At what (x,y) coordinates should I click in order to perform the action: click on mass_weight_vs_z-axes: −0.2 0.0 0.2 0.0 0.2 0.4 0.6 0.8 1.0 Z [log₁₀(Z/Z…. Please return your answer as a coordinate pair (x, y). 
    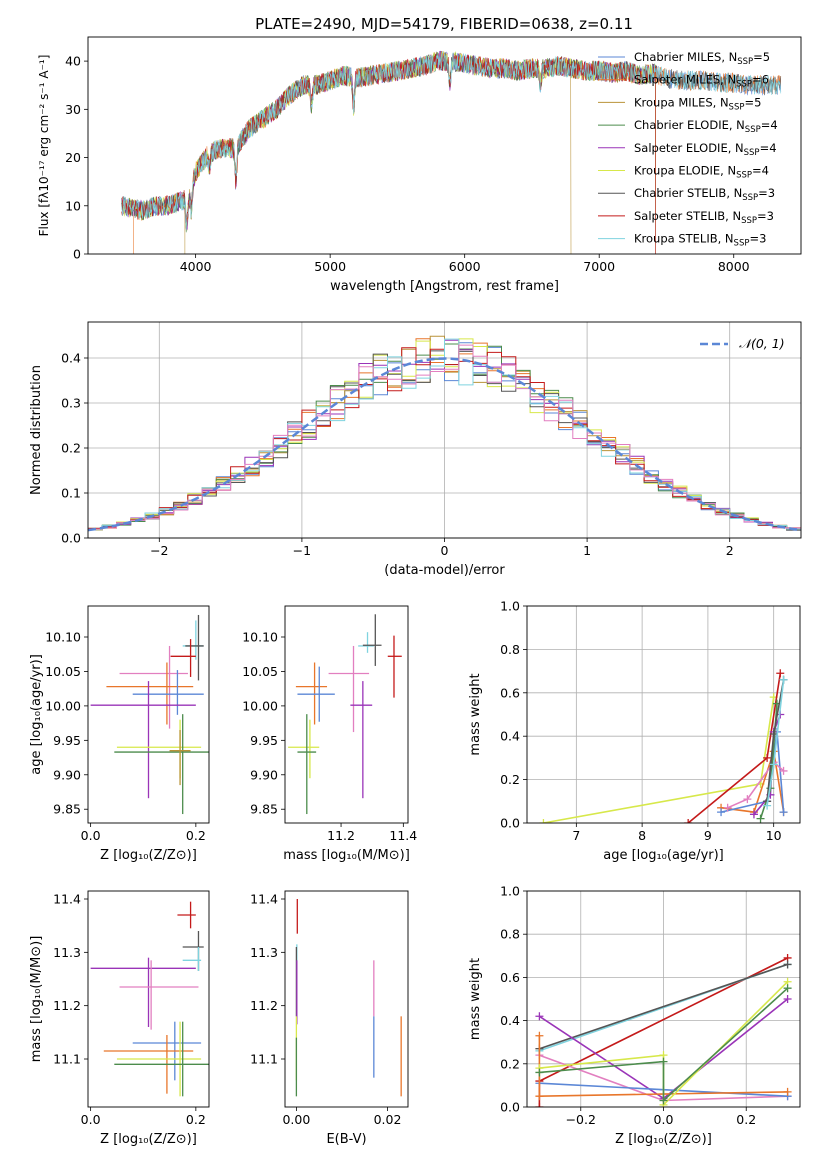
    Looking at the image, I should click on (634, 1015).